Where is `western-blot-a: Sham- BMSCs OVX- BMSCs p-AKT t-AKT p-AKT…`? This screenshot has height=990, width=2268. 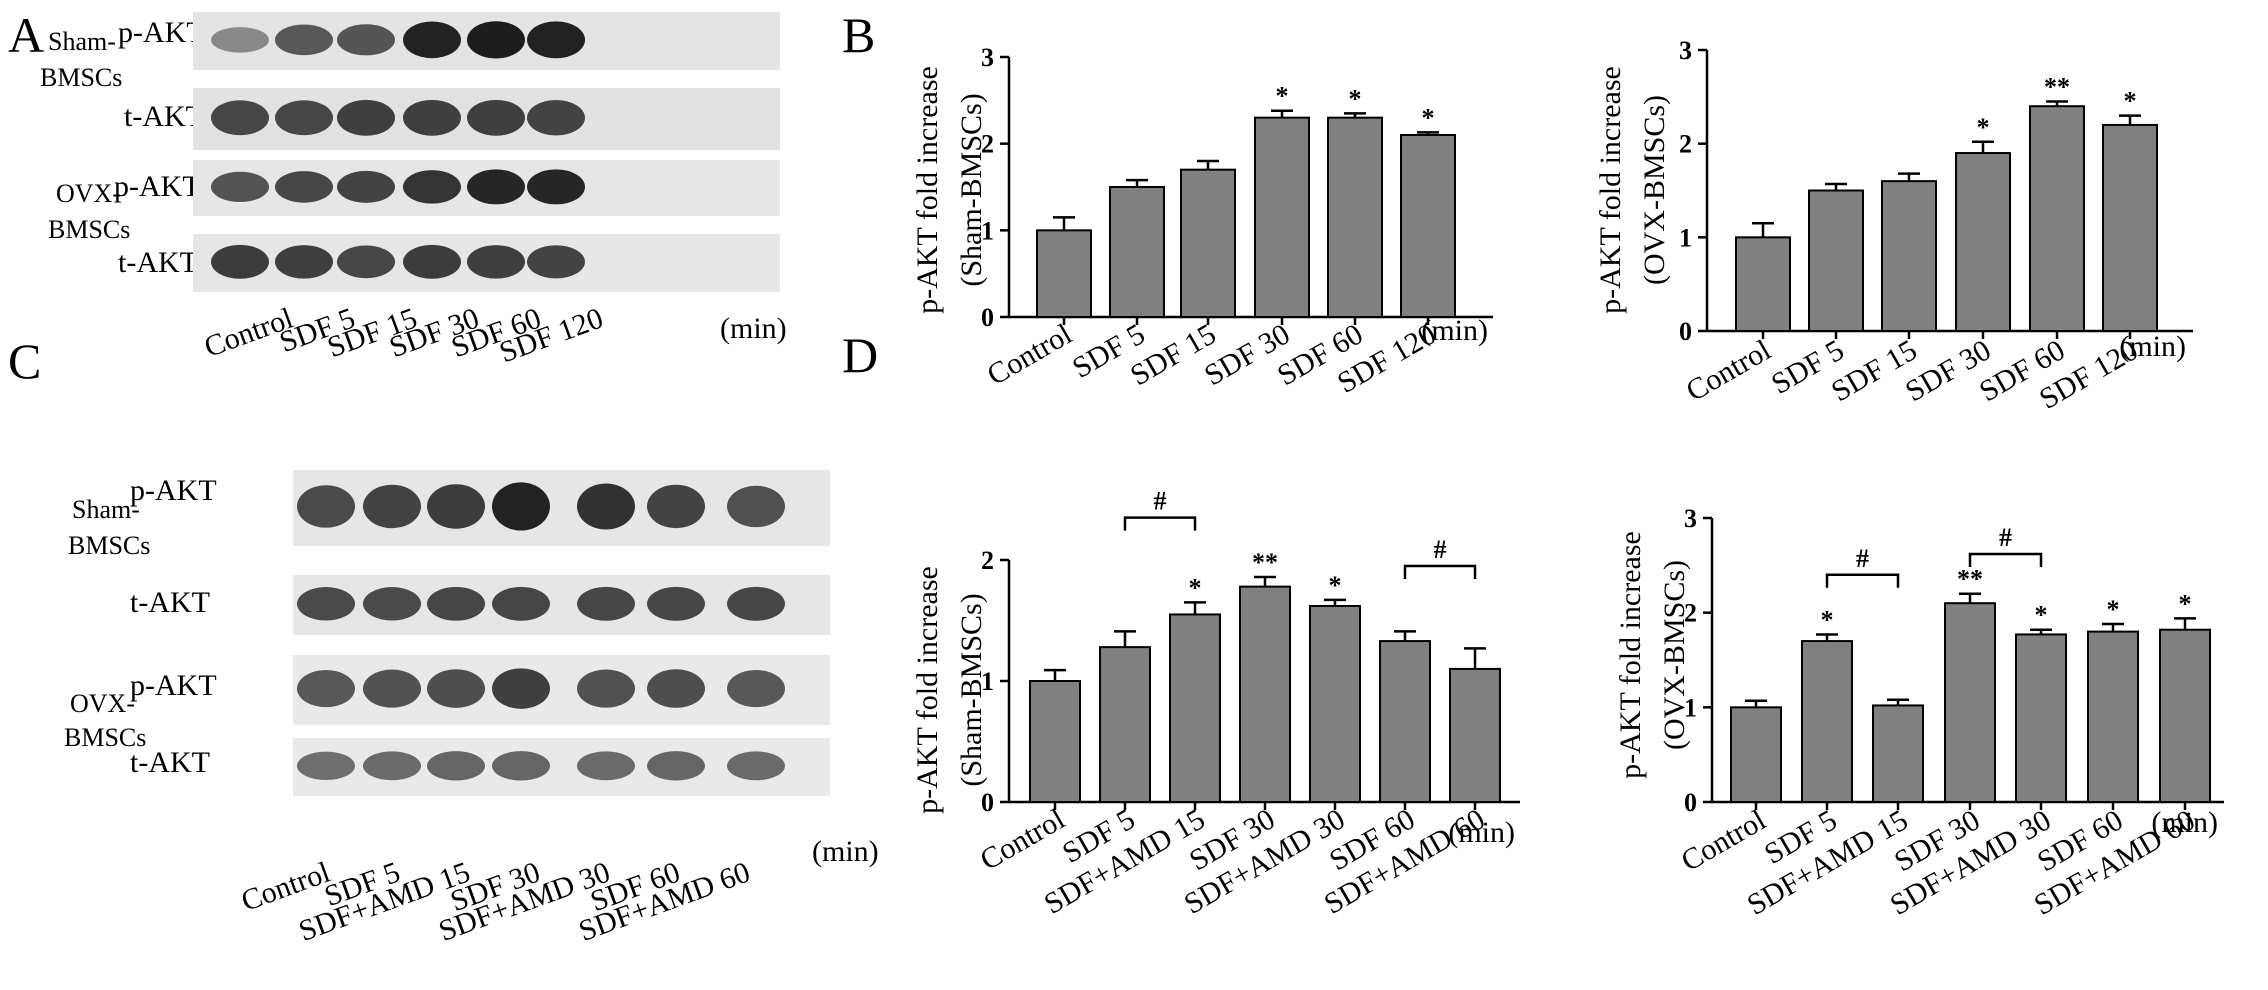
western-blot-a: Sham- BMSCs OVX- BMSCs p-AKT t-AKT p-AKT… is located at coordinates (413, 190).